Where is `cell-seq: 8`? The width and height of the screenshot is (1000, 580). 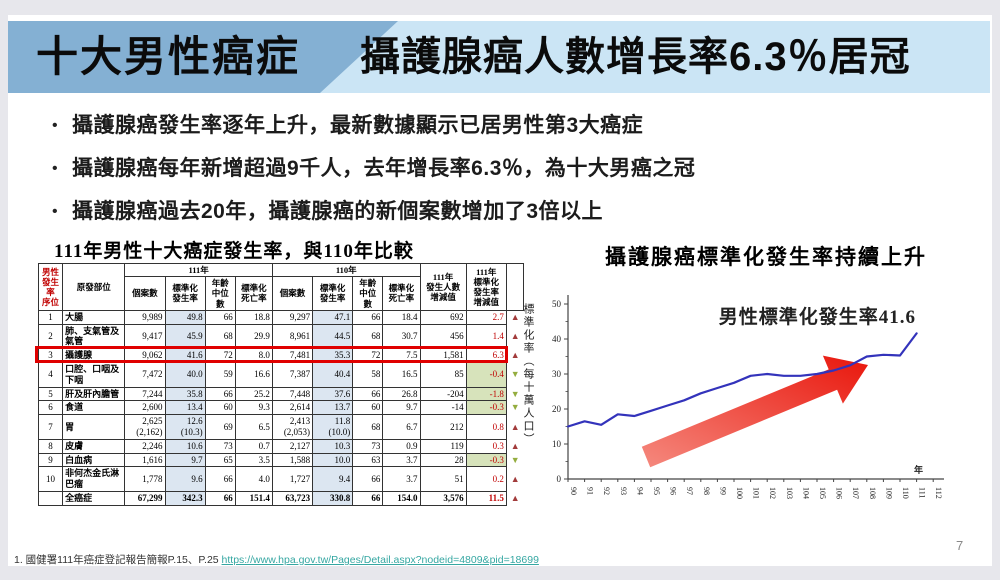 cell-seq: 8 is located at coordinates (50, 446).